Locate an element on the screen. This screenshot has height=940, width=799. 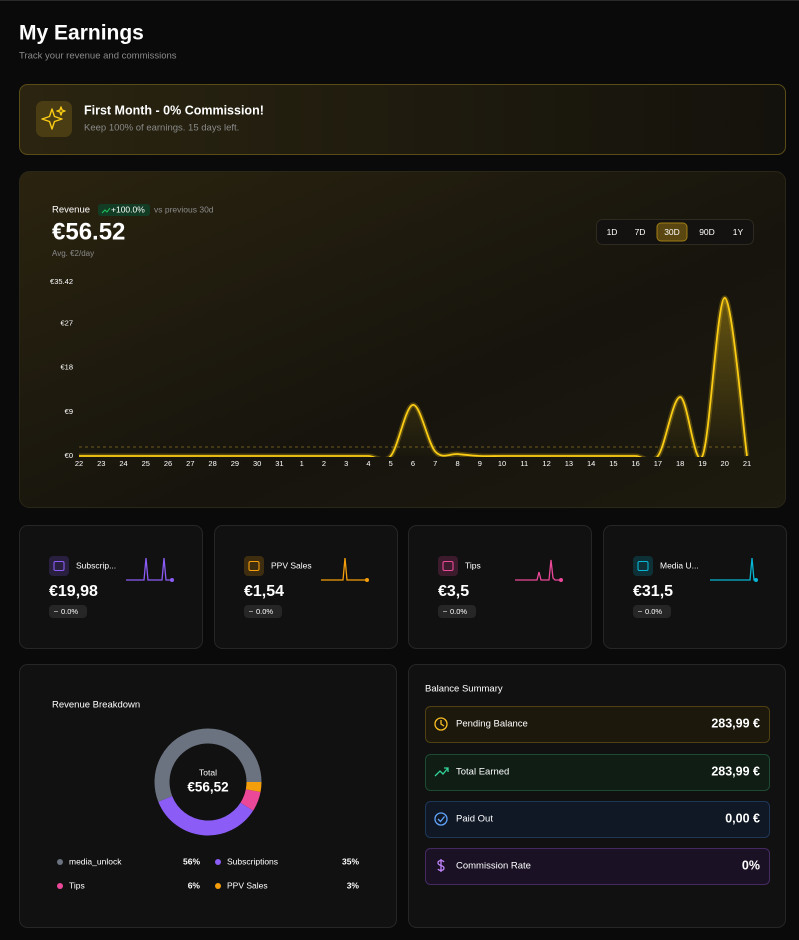
stat-value: €19,98 is located at coordinates (73, 591).